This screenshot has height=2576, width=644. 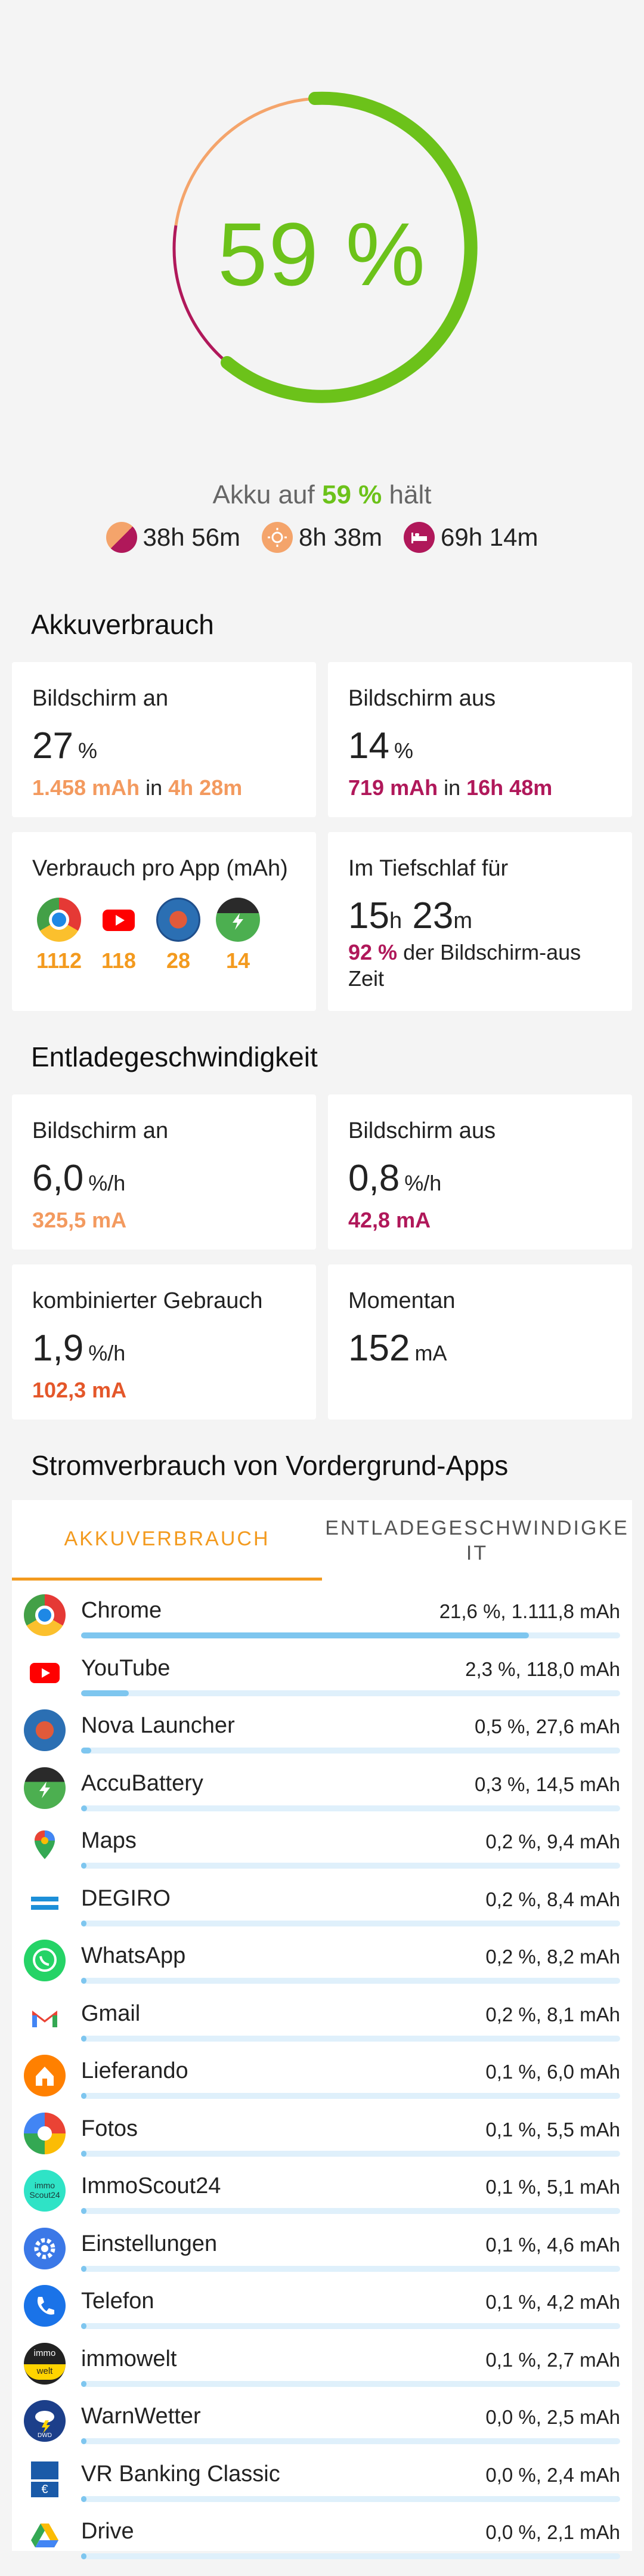 I want to click on app-row-lieferando: Lieferando 0,1 %, 6,0 mAh, so click(x=322, y=2078).